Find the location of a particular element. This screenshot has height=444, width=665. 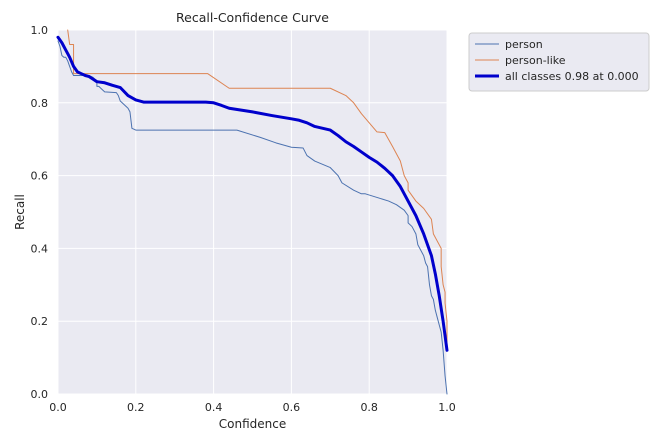

legend-label: person is located at coordinates (524, 44).